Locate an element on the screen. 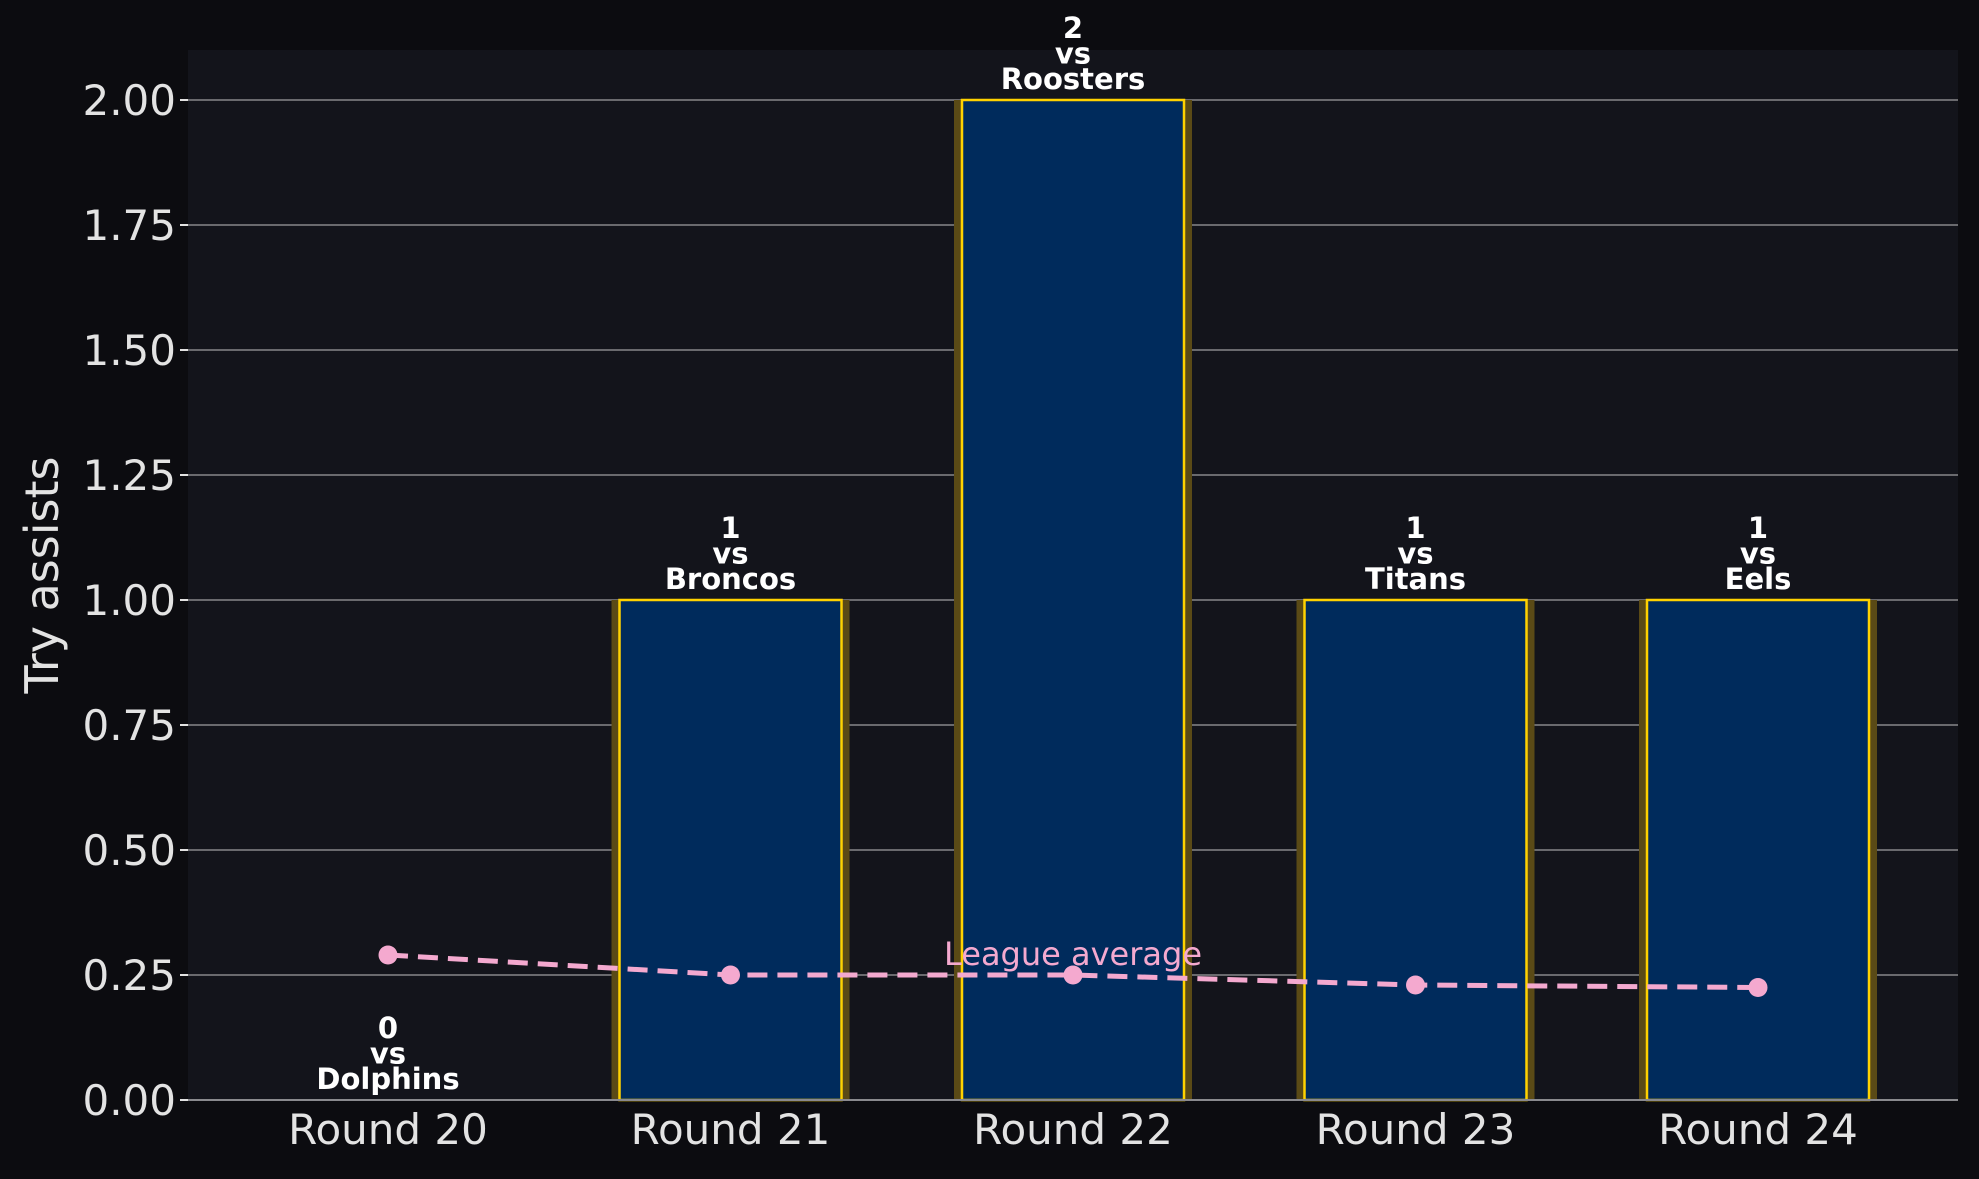  x-tick-label: Round 24 is located at coordinates (1758, 1129).